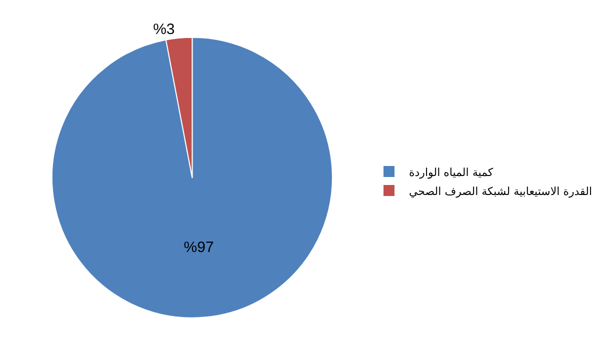  I want to click on data-label: %97, so click(199, 247).